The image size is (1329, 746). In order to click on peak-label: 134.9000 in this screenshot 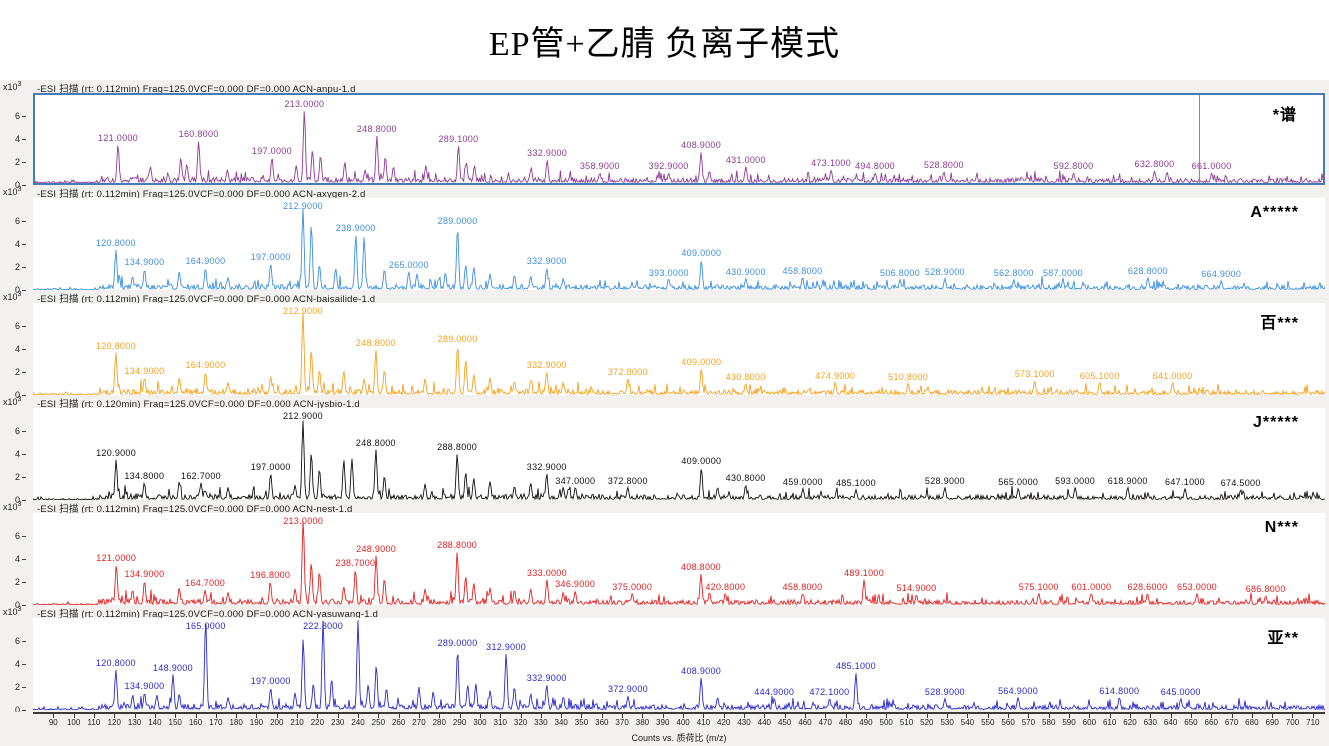, I will do `click(144, 685)`.